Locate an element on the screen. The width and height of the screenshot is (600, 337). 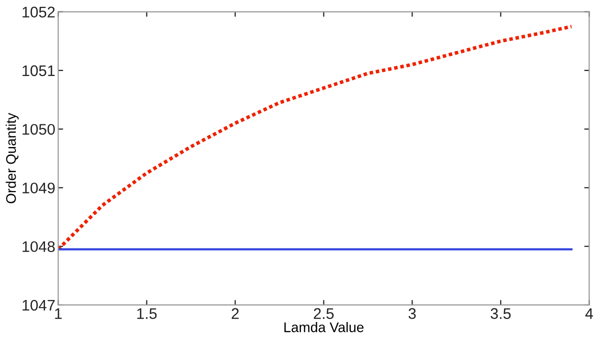
x-tick-label: 2.5 is located at coordinates (324, 313).